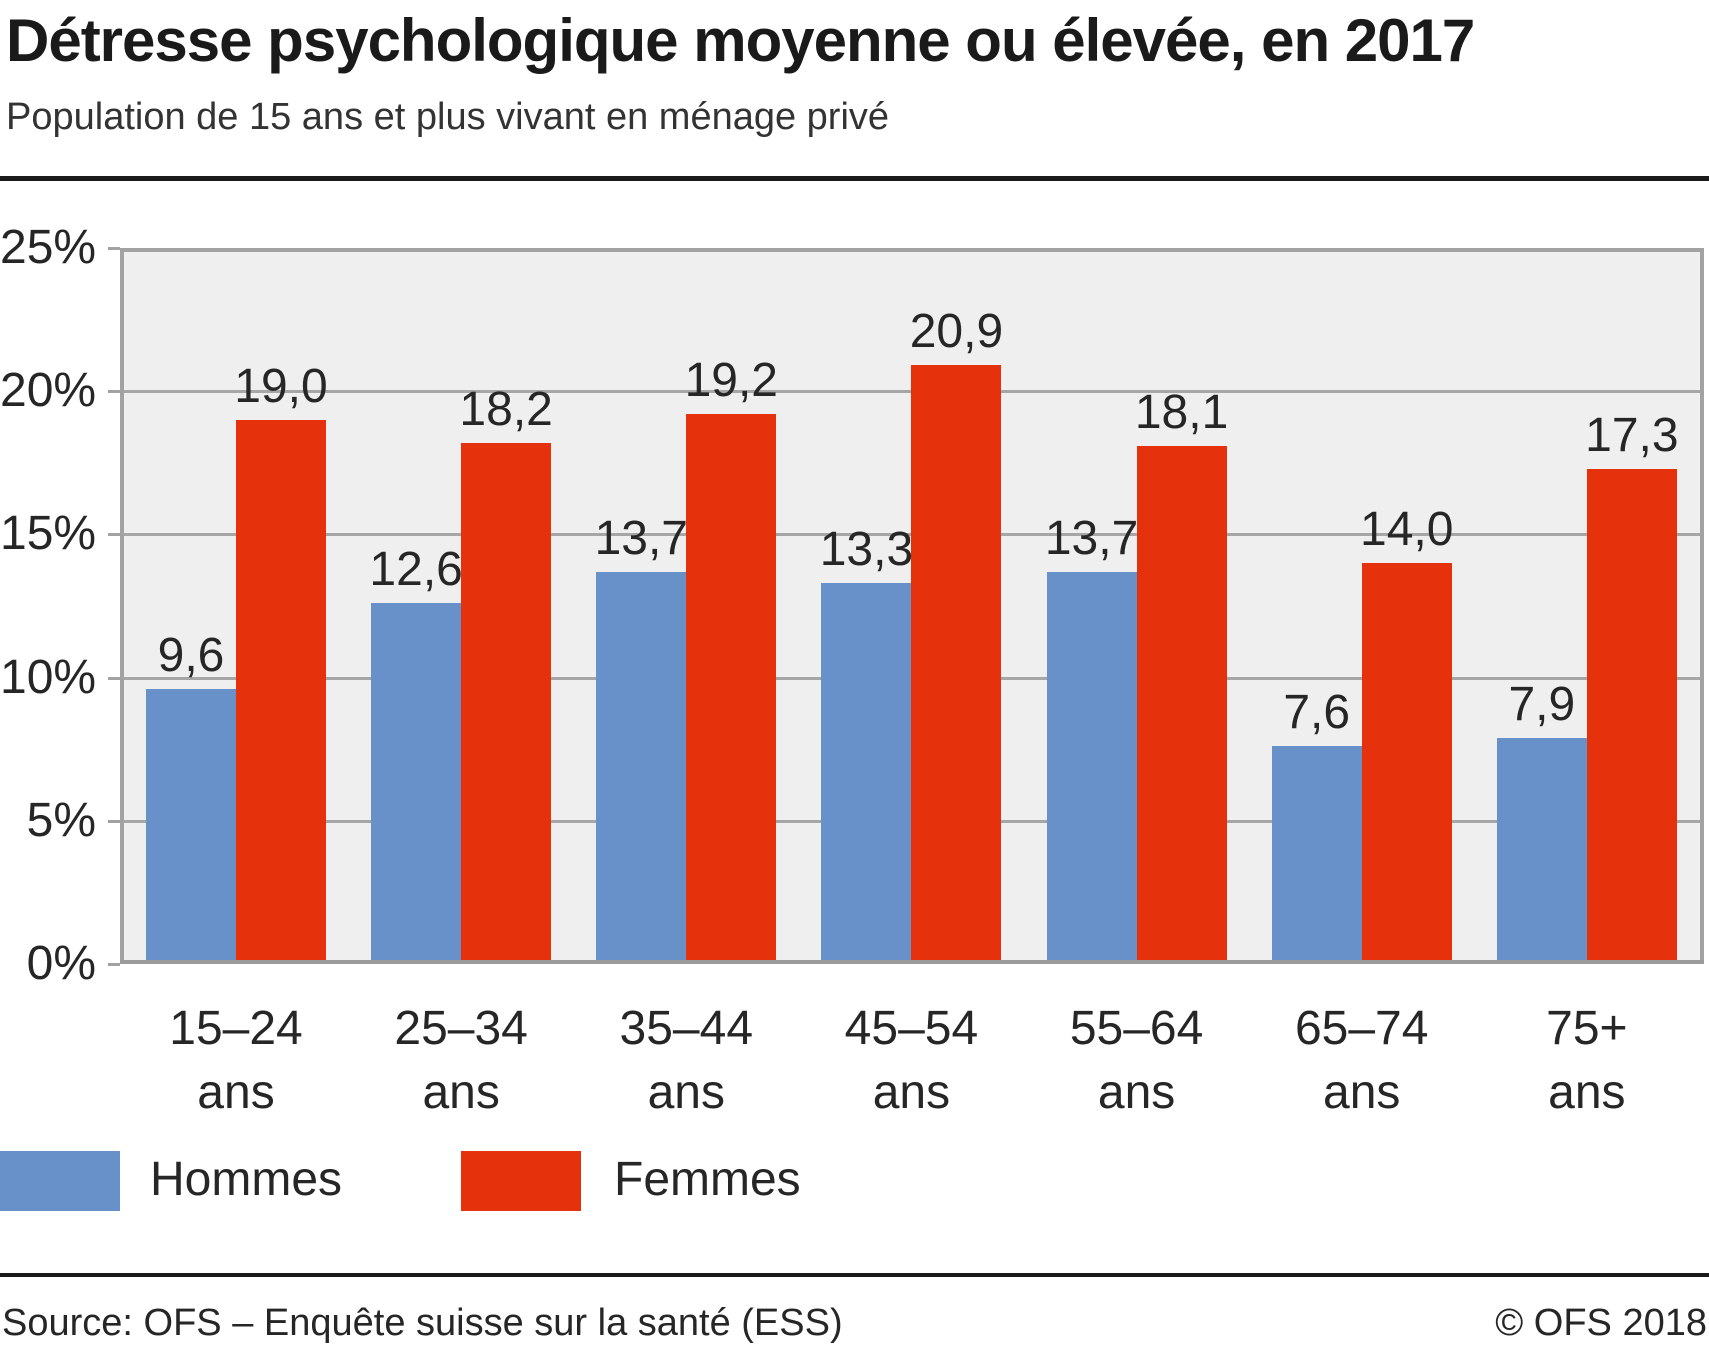 This screenshot has height=1348, width=1709. Describe the element at coordinates (956, 332) in the screenshot. I see `bar-value-label: 20,9` at that location.